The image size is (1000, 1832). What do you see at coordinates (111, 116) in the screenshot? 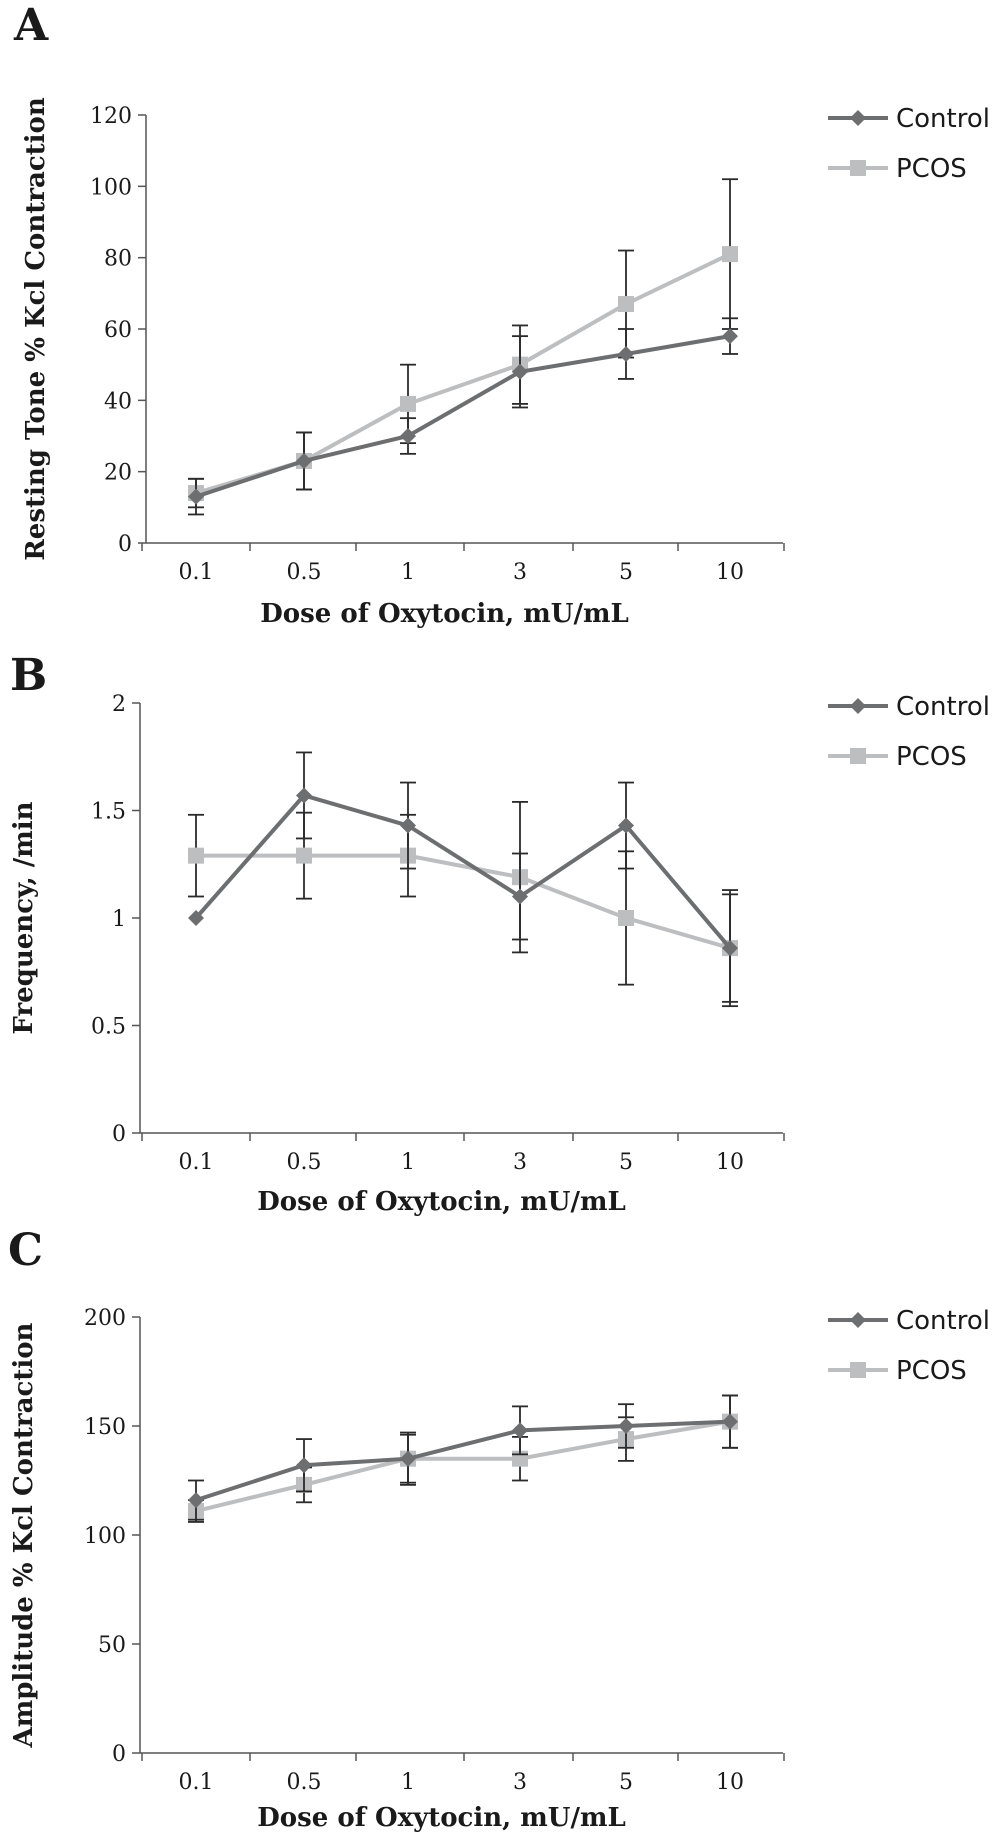
I see `y-tick-label: 120` at bounding box center [111, 116].